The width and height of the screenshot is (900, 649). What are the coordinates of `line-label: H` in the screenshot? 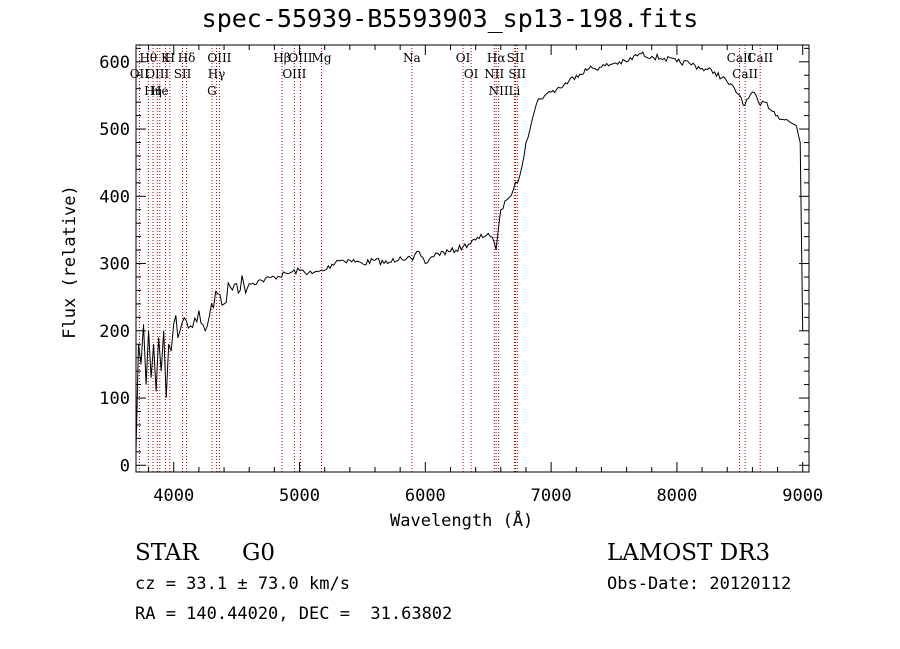 It's located at (170, 58).